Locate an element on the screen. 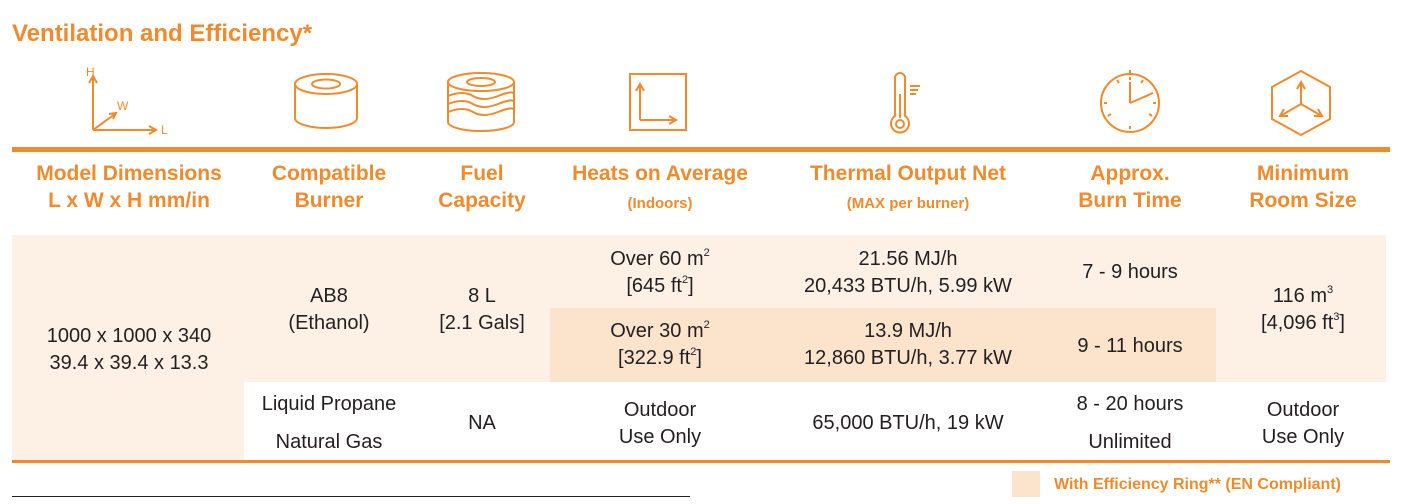  burn-time-liquid-propane: 8 - 20 hours is located at coordinates (1130, 404).